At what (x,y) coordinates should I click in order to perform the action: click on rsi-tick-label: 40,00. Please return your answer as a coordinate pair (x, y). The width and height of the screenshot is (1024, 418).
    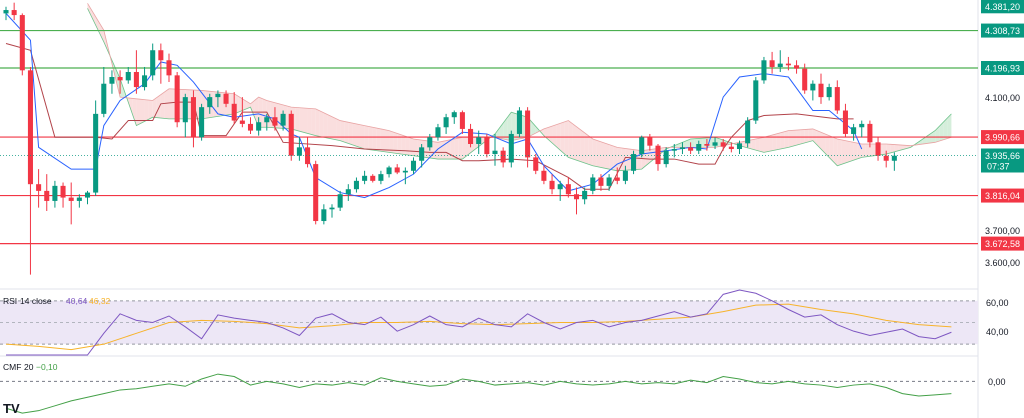
    Looking at the image, I should click on (997, 332).